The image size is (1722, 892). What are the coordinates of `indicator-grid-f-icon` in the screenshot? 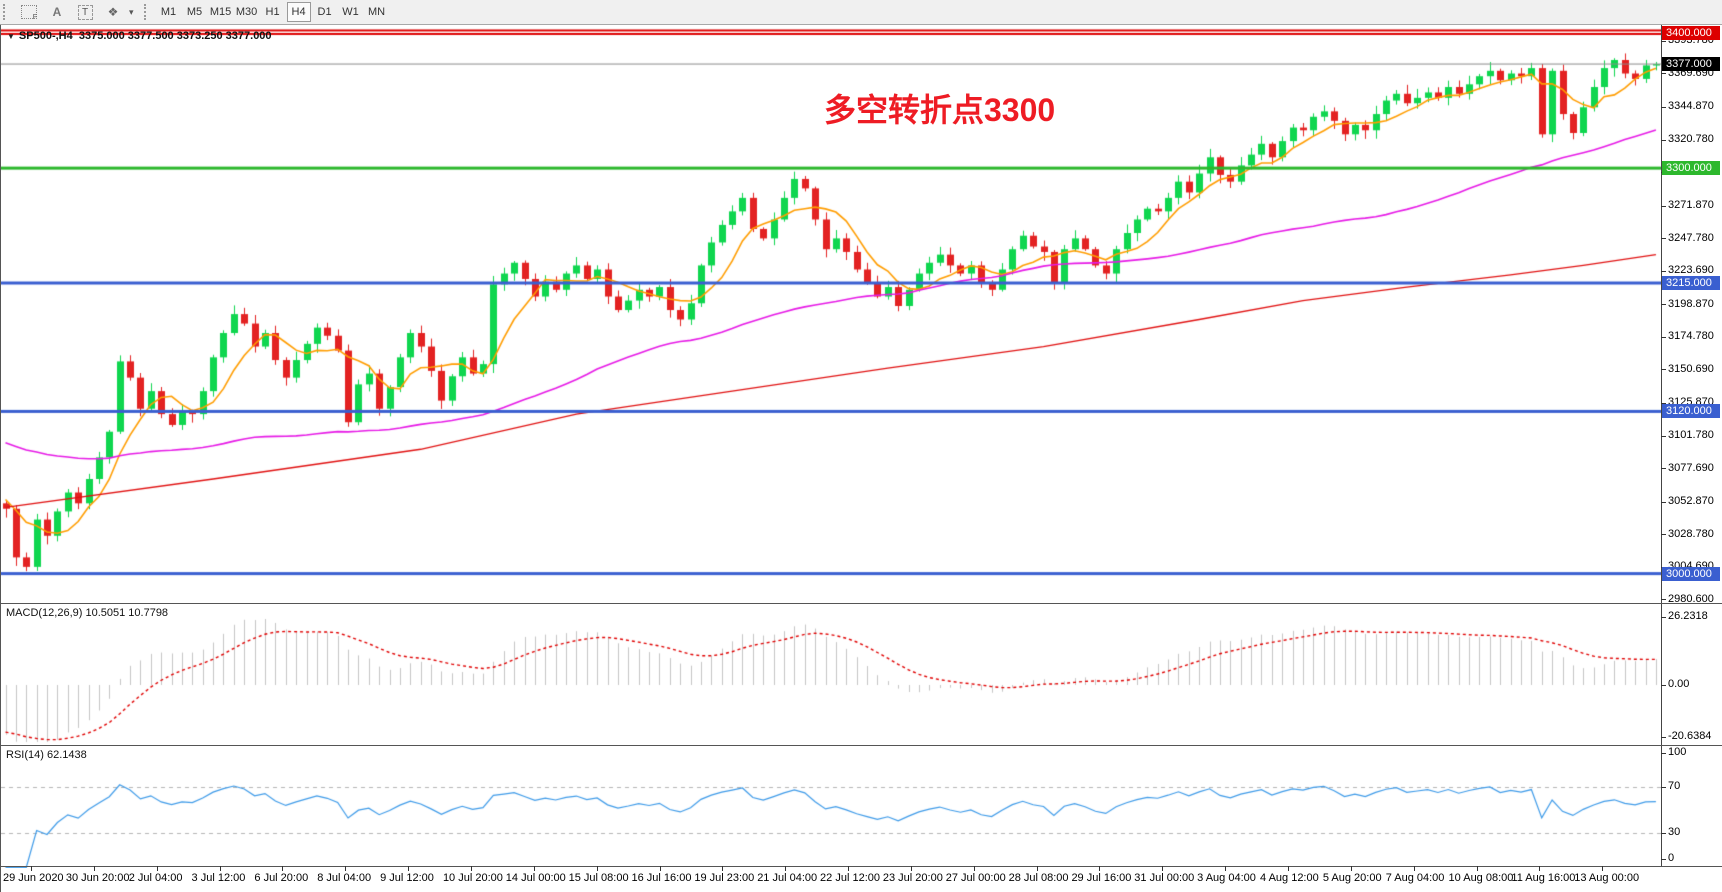 It's located at (29, 12).